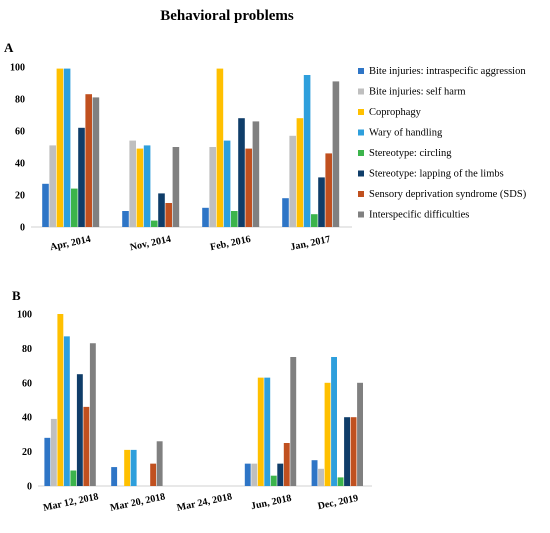 This screenshot has width=550, height=533. What do you see at coordinates (395, 112) in the screenshot?
I see `legend-entry: Coprophagy` at bounding box center [395, 112].